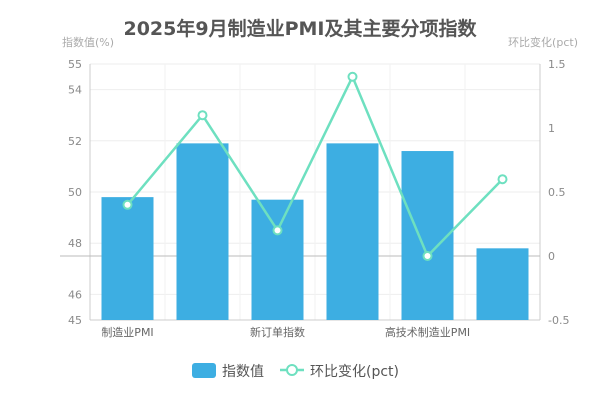  I want to click on x-tick-label: 新订单指数, so click(277, 332).